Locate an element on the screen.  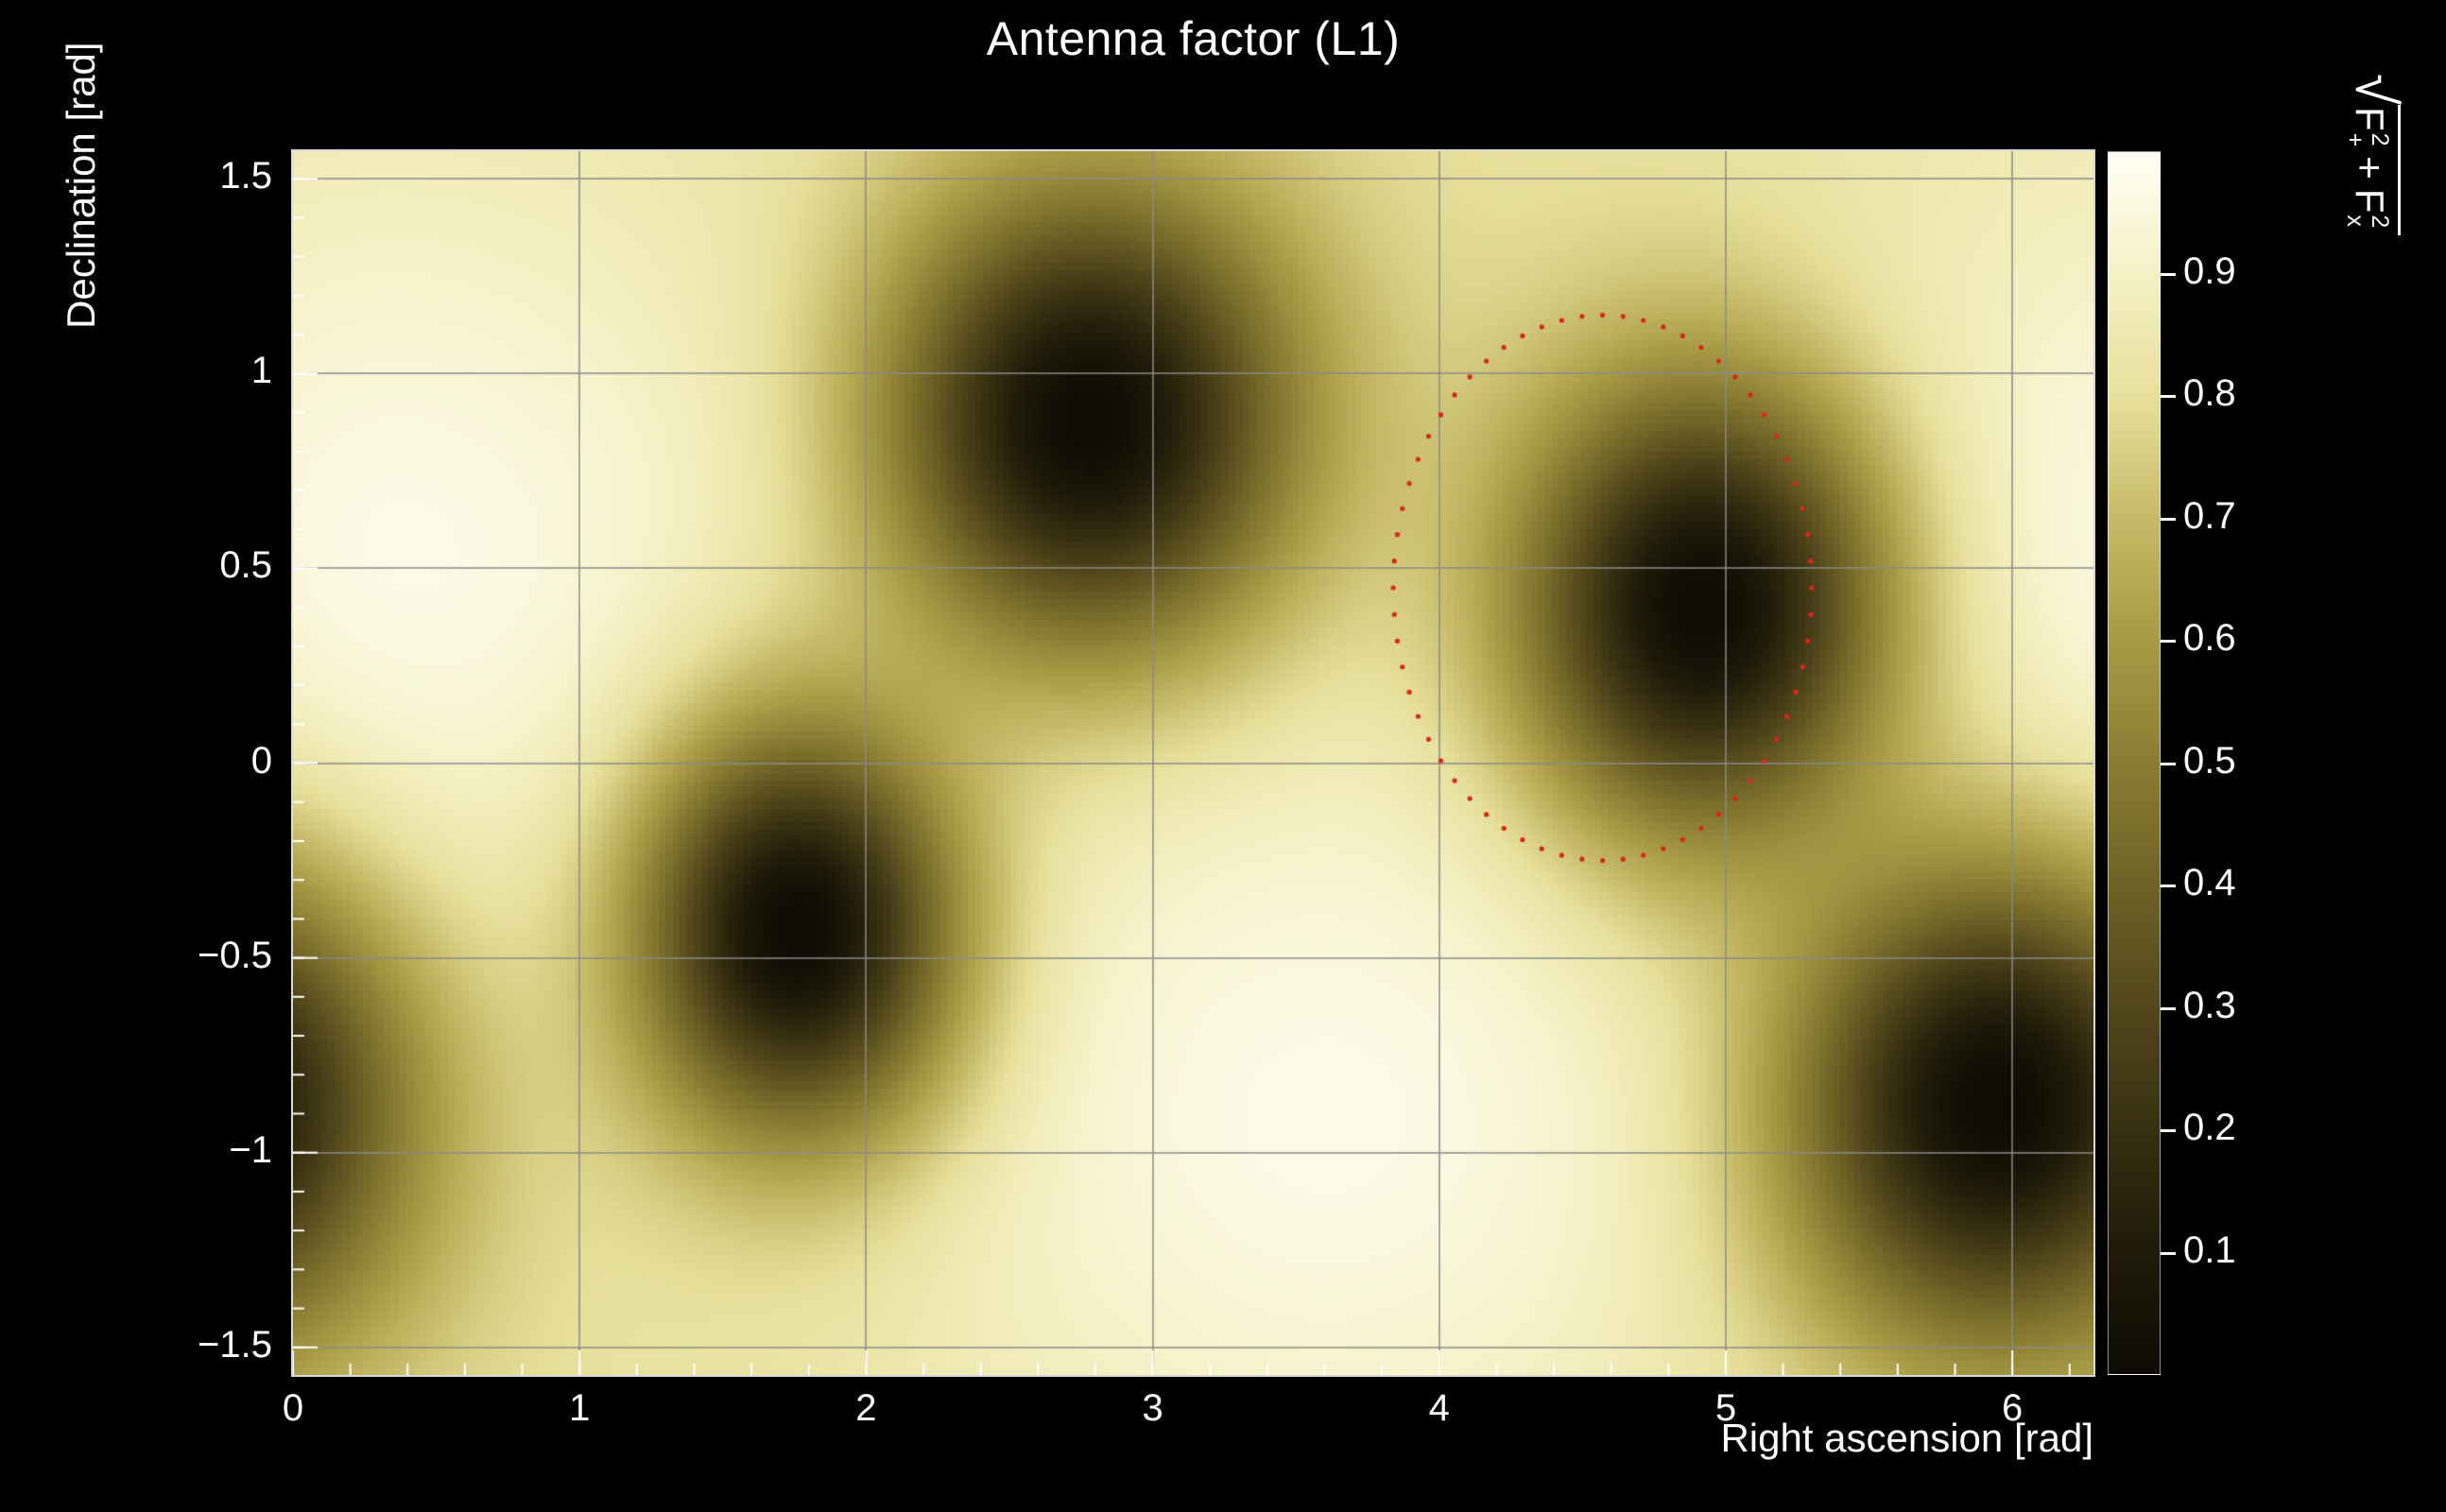
colorbar-title: √ F 2 + + F 2 x is located at coordinates (2374, 155).